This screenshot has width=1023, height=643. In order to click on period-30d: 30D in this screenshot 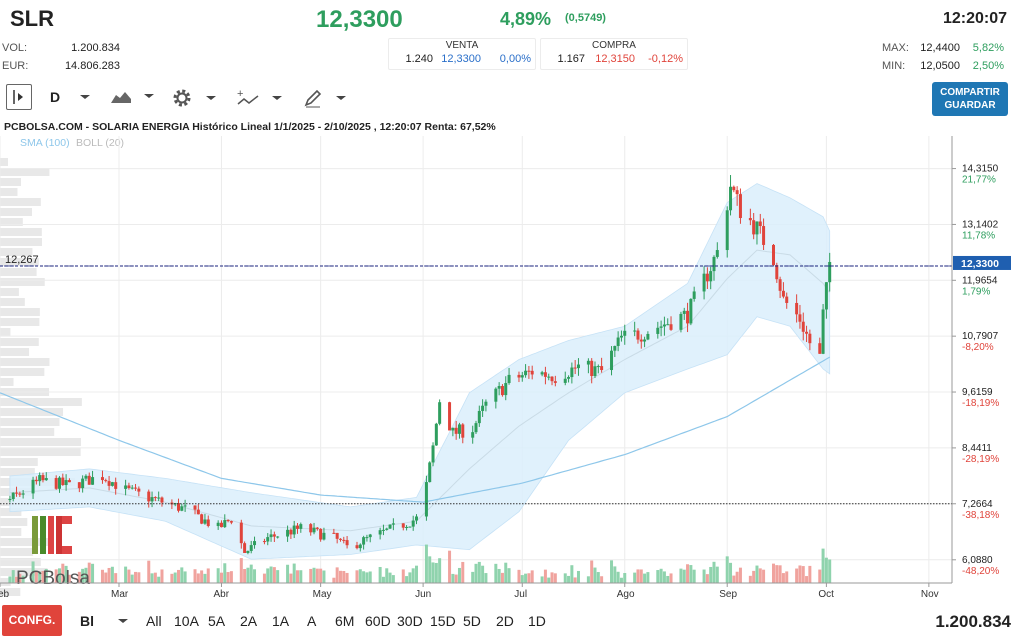, I will do `click(410, 621)`.